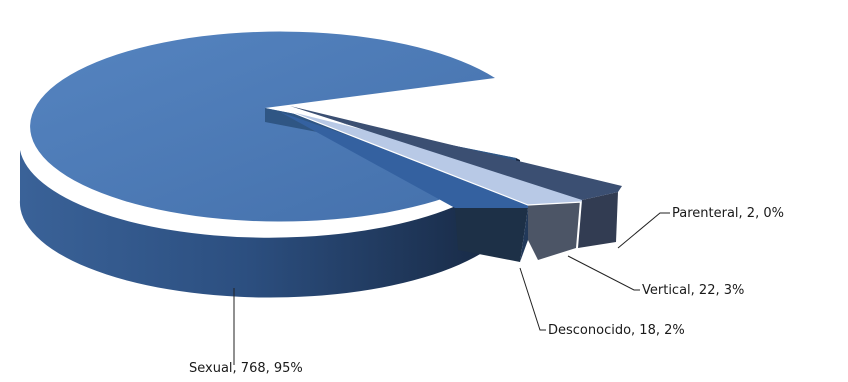 The image size is (848, 382). I want to click on slice-vertical-front, so click(554, 230).